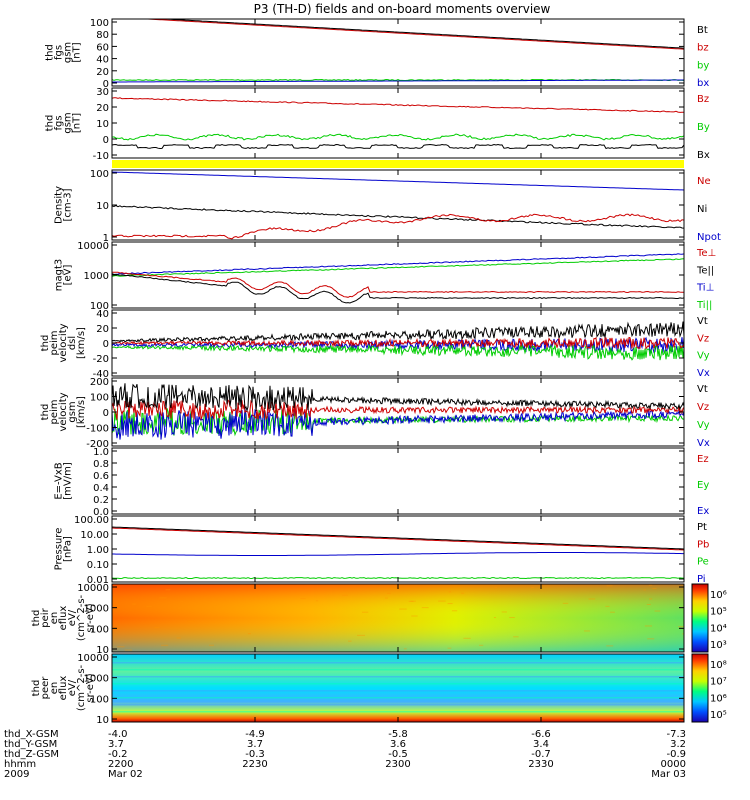  Describe the element at coordinates (676, 754) in the screenshot. I see `x-tick-value: -0.9` at that location.